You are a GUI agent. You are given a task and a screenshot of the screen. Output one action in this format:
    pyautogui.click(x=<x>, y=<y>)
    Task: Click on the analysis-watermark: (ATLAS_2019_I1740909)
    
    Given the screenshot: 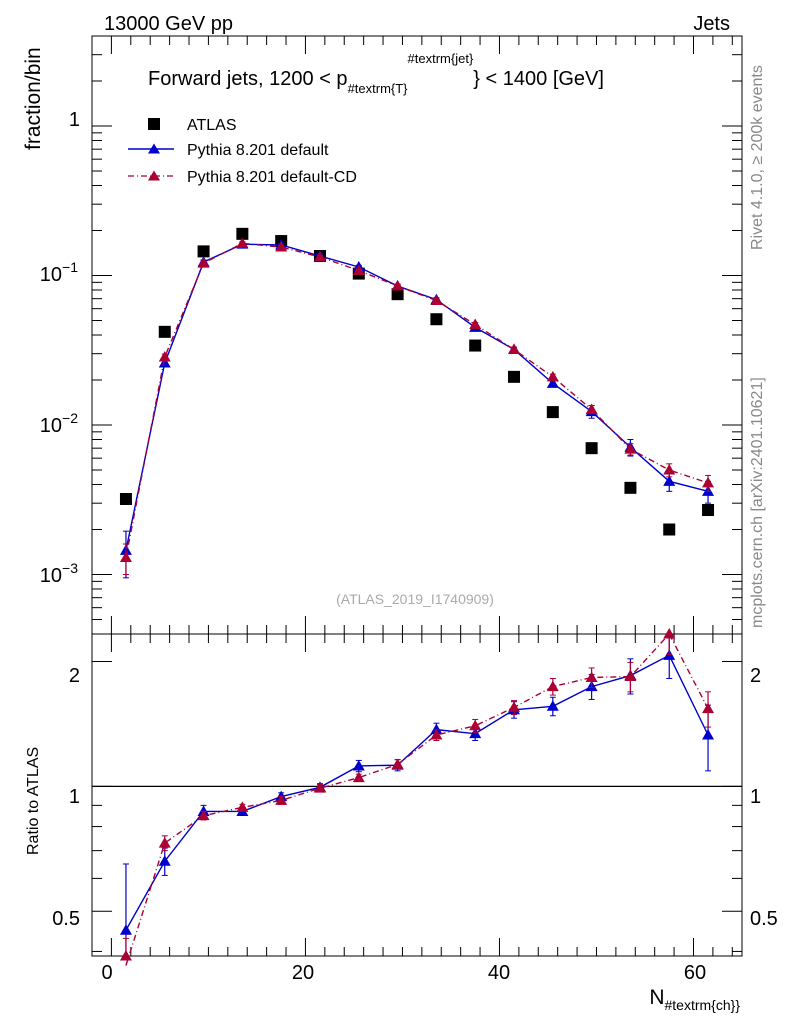 What is the action you would take?
    pyautogui.click(x=415, y=599)
    